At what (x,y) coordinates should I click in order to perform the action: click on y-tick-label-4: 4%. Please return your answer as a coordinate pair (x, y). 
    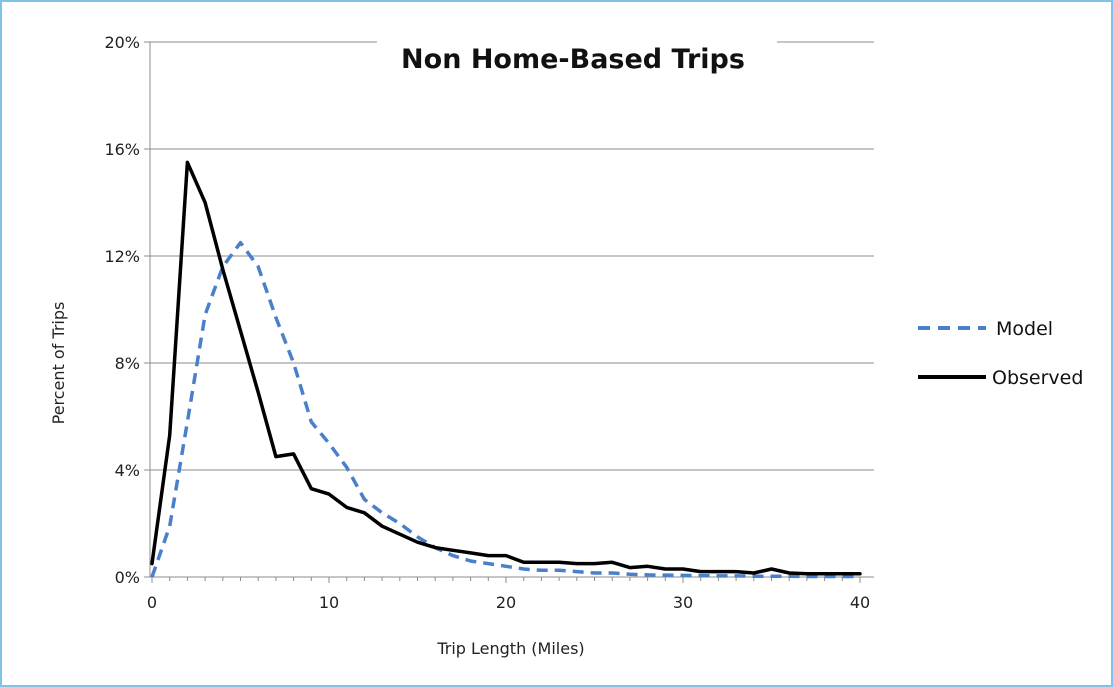
    Looking at the image, I should click on (127, 470).